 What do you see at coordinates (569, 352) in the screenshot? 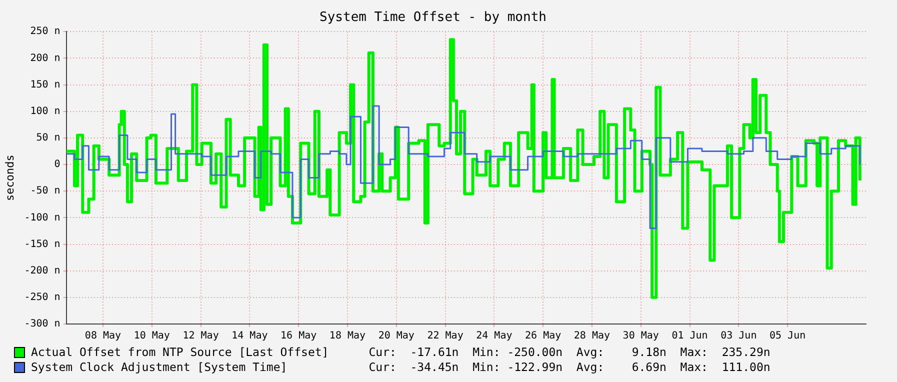
I see `text: Cur: -17.61n Min: -250.00n Avg: 9.18n Max: 235.29n` at bounding box center [569, 352].